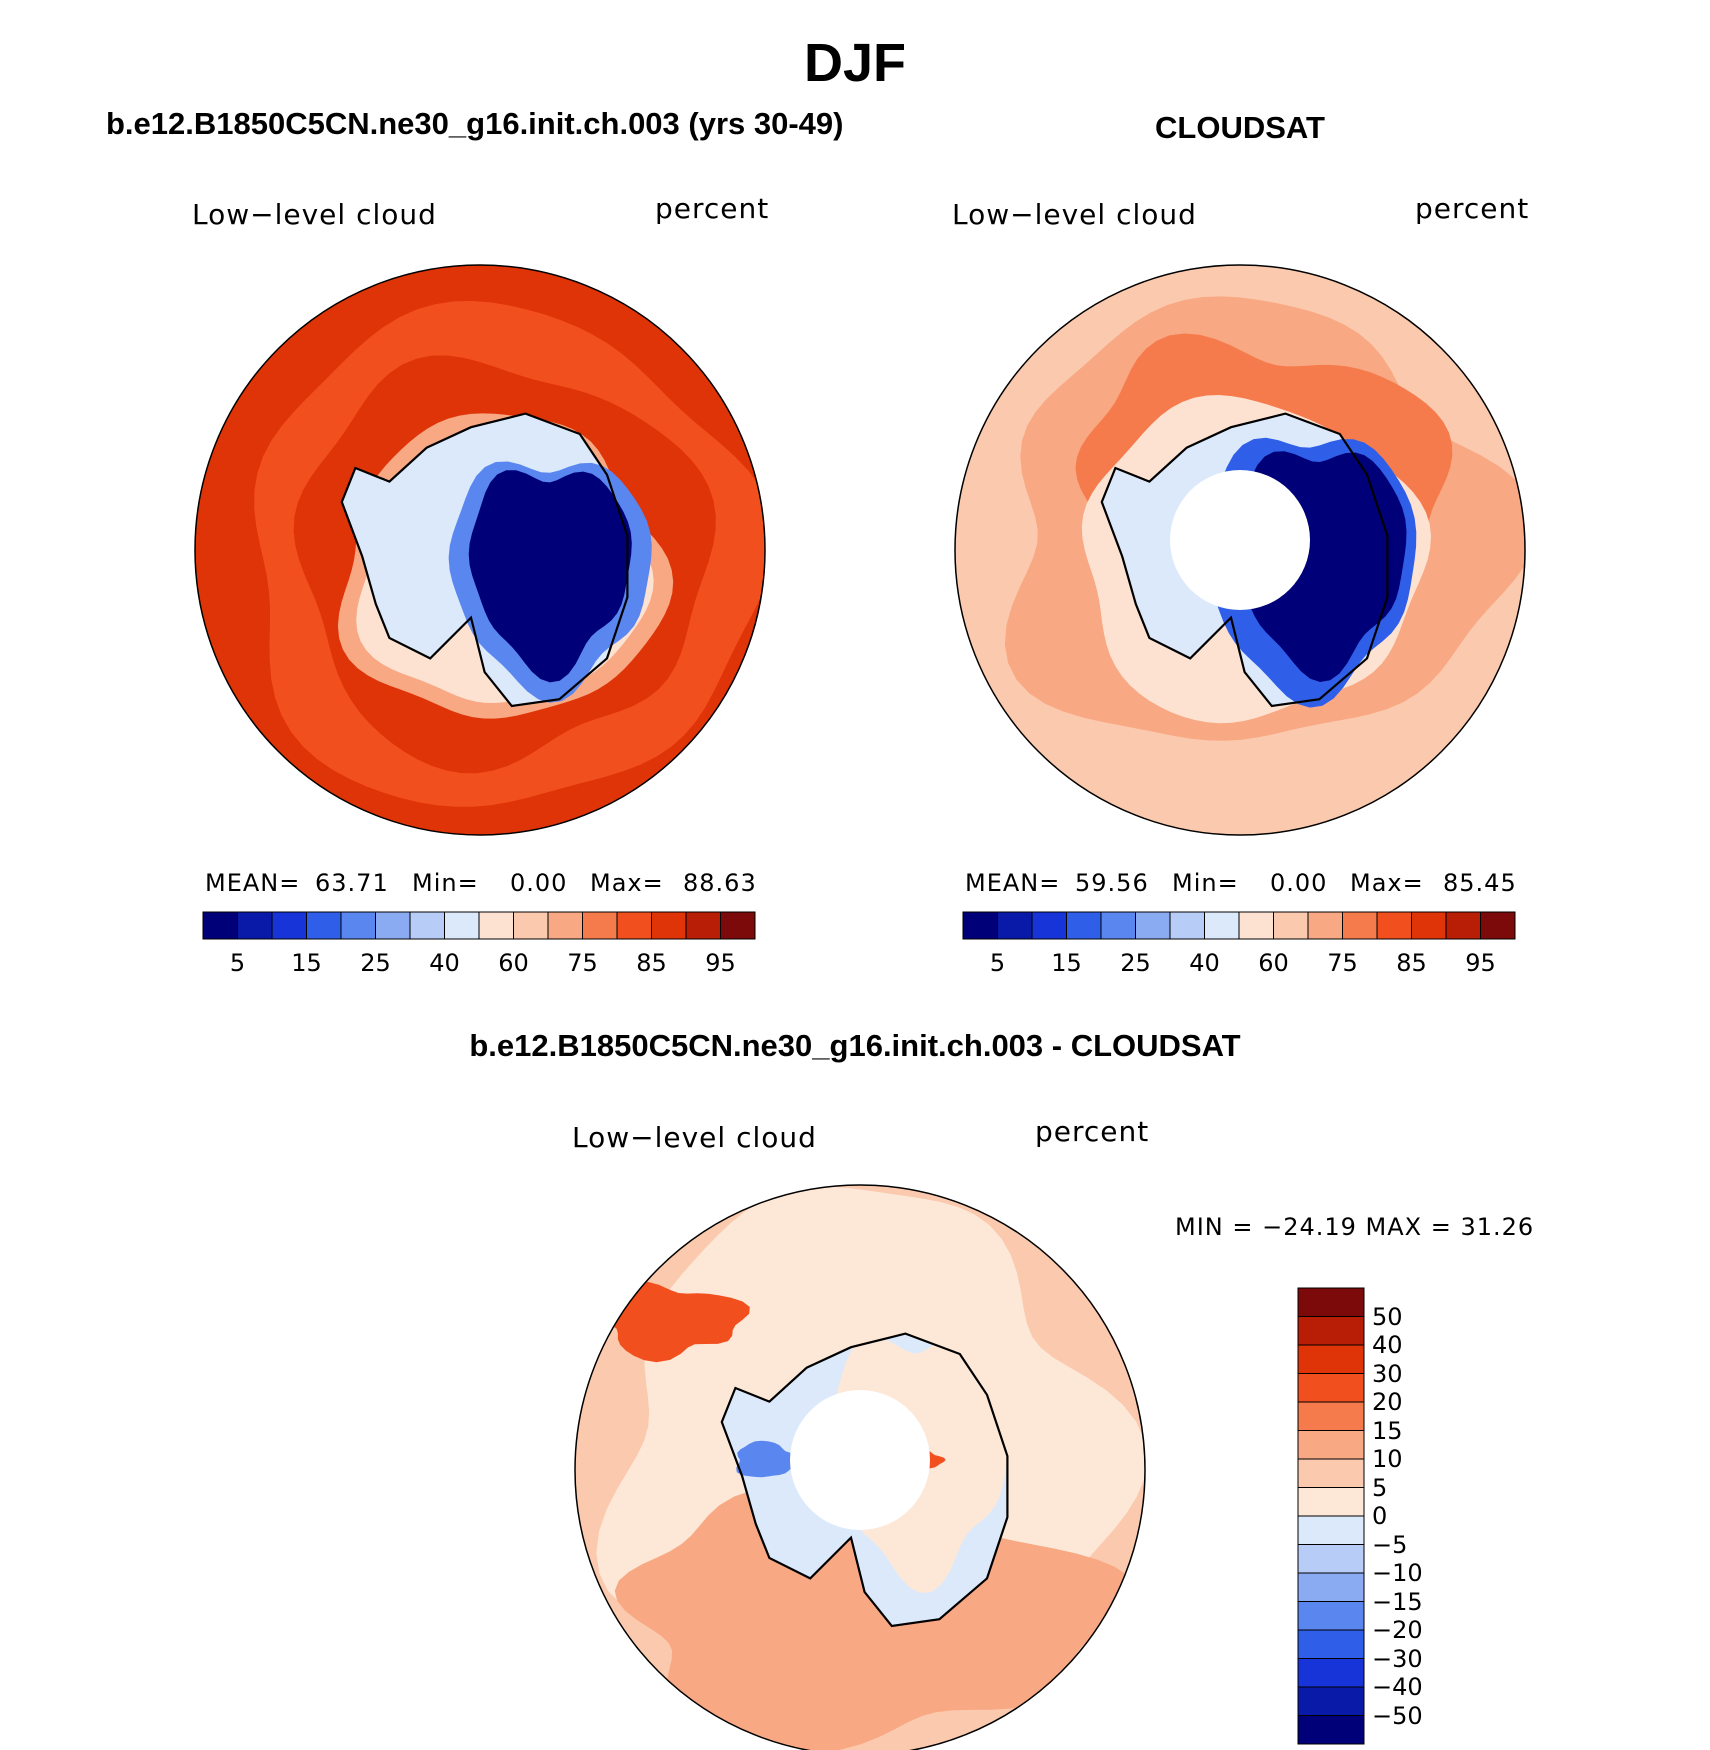 The height and width of the screenshot is (1750, 1710). I want to click on model-colorbar, so click(479, 925).